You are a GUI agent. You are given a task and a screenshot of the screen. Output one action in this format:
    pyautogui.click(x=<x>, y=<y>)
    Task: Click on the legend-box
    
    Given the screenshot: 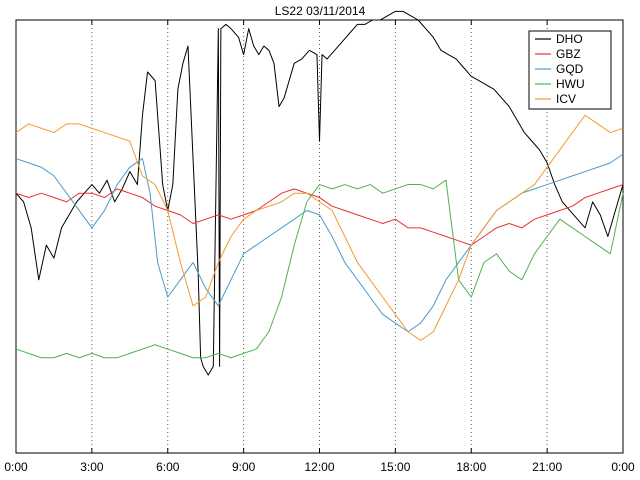 What is the action you would take?
    pyautogui.click(x=570, y=70)
    